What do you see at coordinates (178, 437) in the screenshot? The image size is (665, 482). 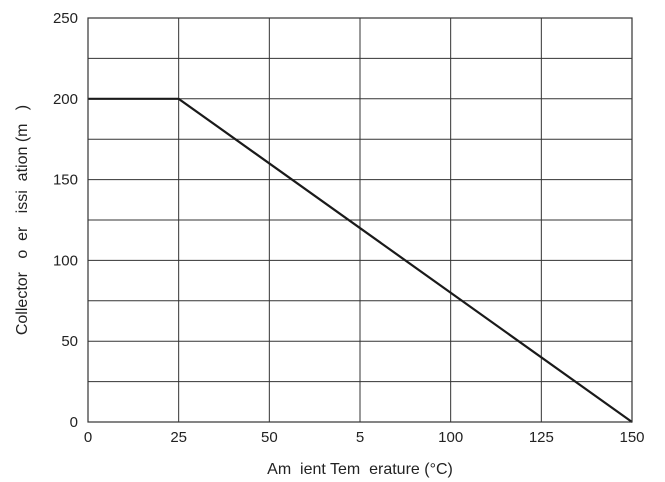 I see `x-tick-label: 25` at bounding box center [178, 437].